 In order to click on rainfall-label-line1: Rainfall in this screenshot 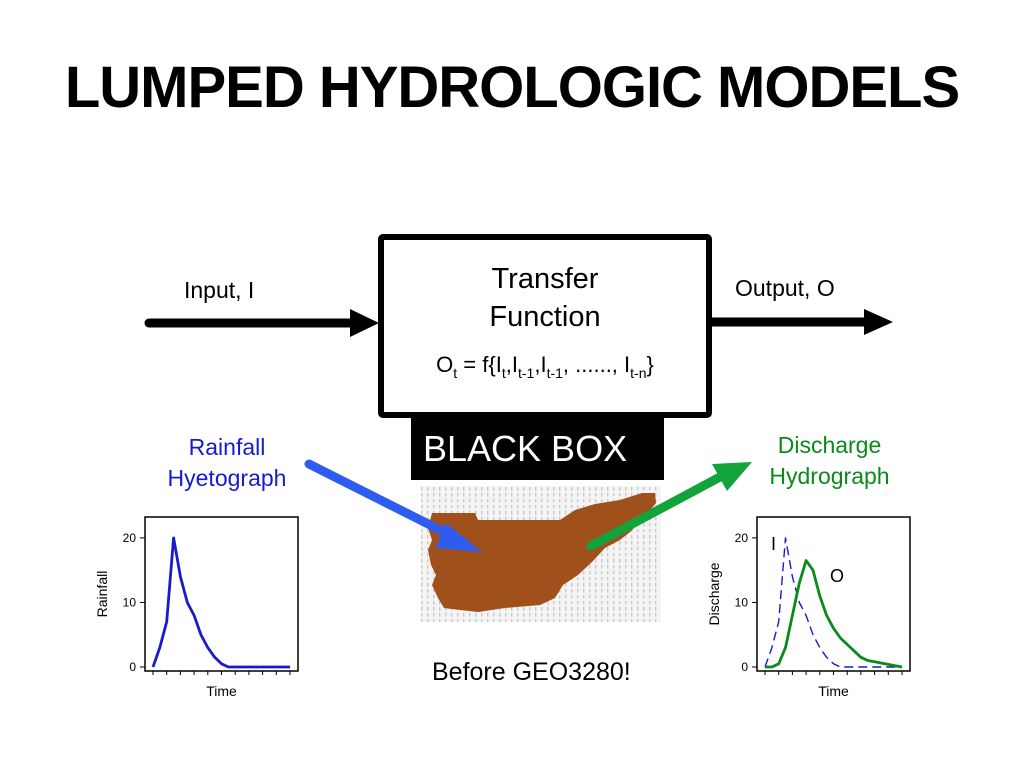, I will do `click(227, 447)`.